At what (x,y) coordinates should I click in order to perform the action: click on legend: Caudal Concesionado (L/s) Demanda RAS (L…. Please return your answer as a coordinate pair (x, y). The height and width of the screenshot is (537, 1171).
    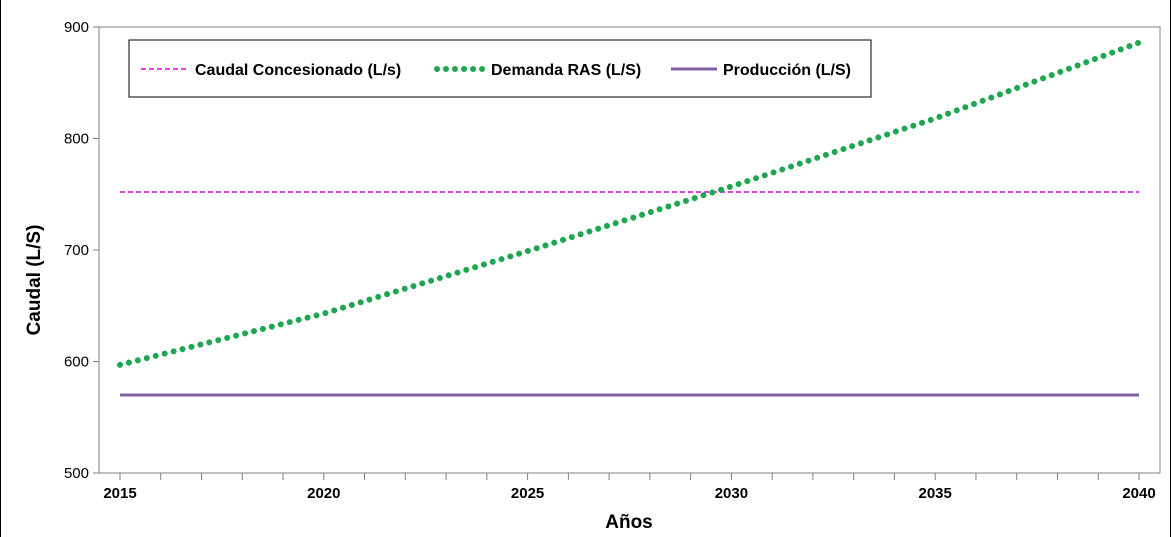
    Looking at the image, I should click on (500, 68).